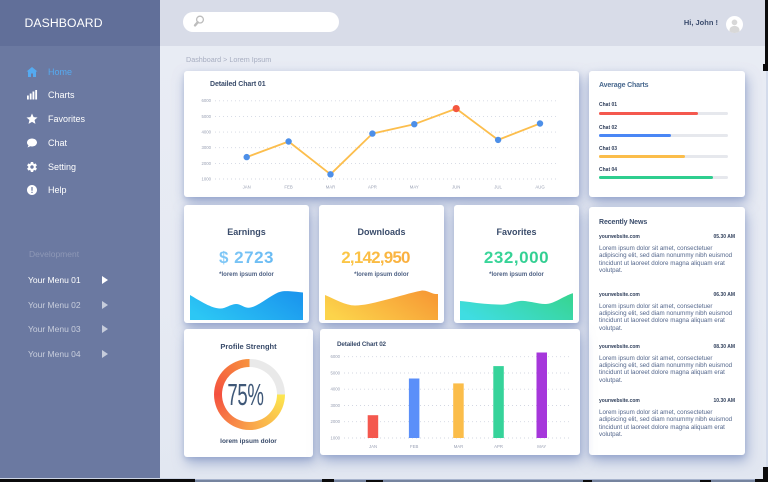 This screenshot has width=768, height=482. Describe the element at coordinates (498, 187) in the screenshot. I see `svg-text: JUL` at that location.